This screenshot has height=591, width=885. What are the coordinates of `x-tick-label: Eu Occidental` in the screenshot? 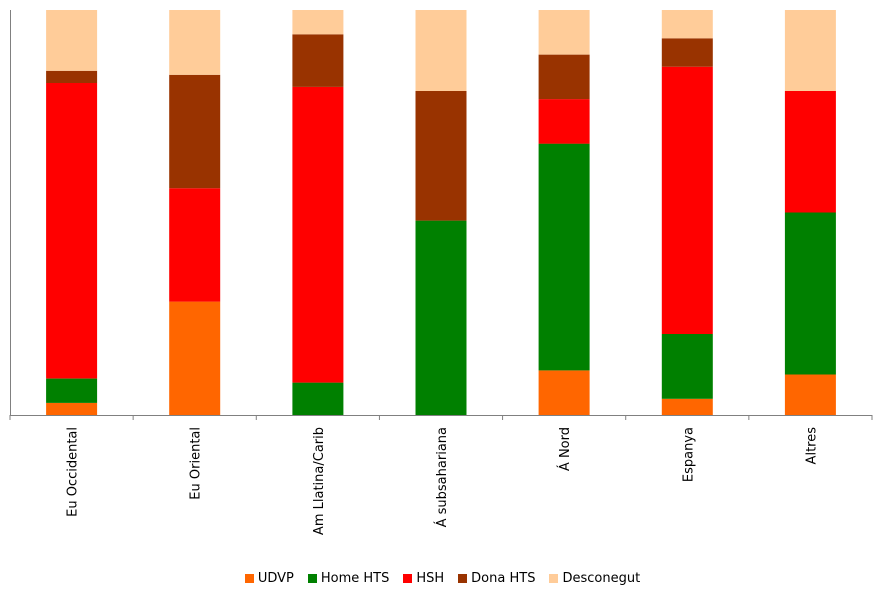 It's located at (73, 472).